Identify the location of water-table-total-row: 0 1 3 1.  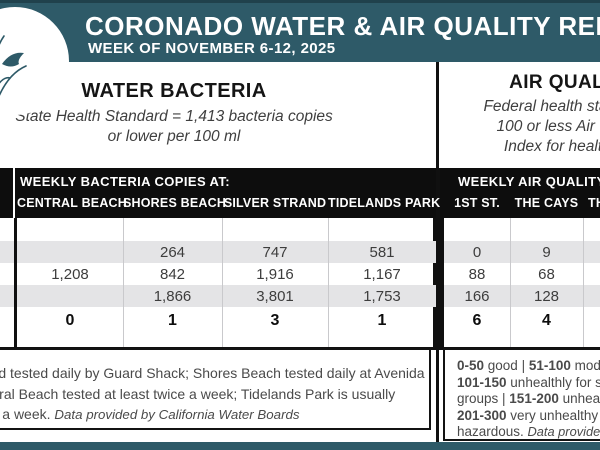
(218, 321).